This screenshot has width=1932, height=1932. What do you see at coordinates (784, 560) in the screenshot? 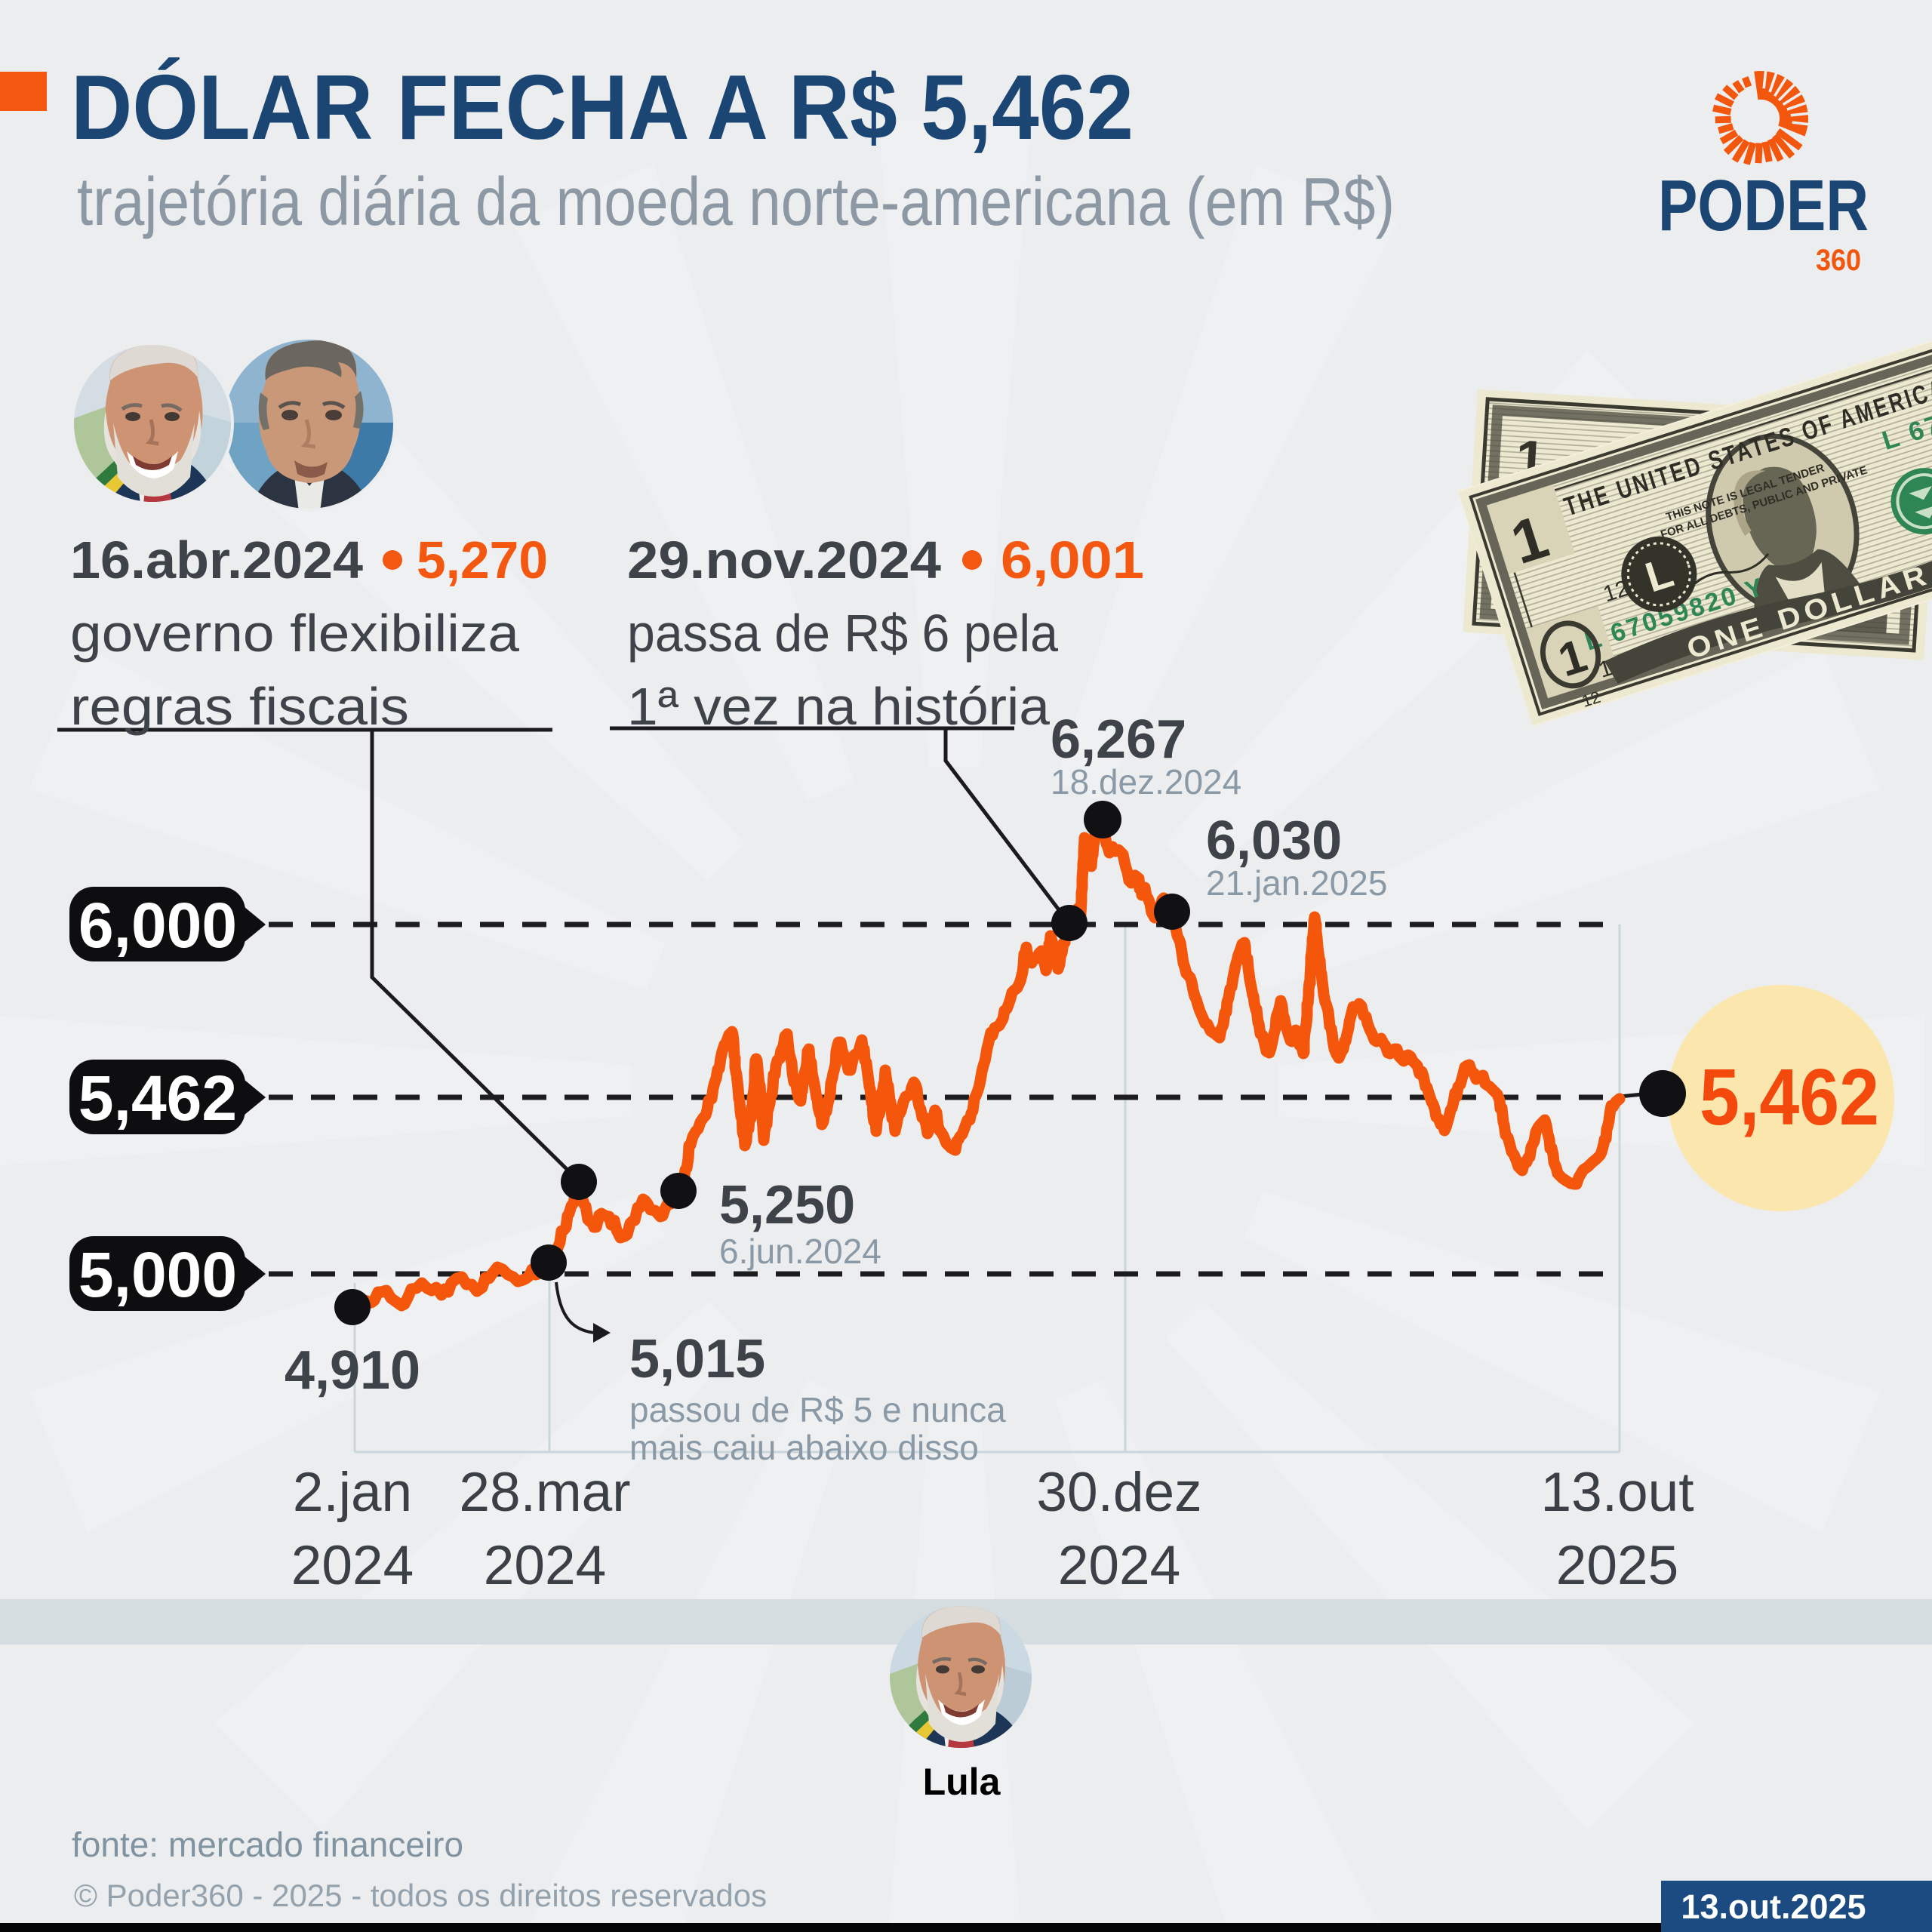
I see `svg-text: 29.nov.2024` at bounding box center [784, 560].